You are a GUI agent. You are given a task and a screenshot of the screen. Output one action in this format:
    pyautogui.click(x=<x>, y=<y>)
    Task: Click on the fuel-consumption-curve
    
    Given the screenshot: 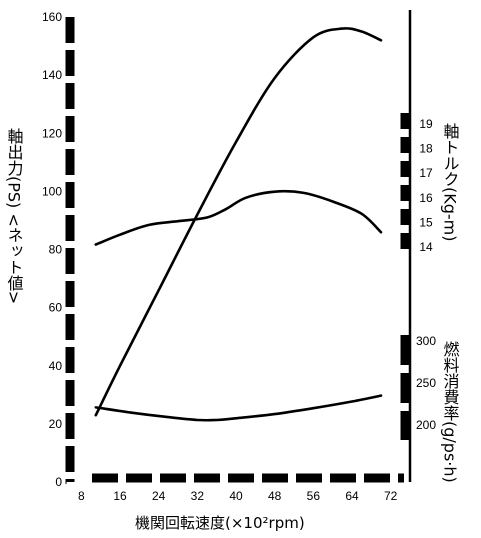 What is the action you would take?
    pyautogui.click(x=238, y=408)
    